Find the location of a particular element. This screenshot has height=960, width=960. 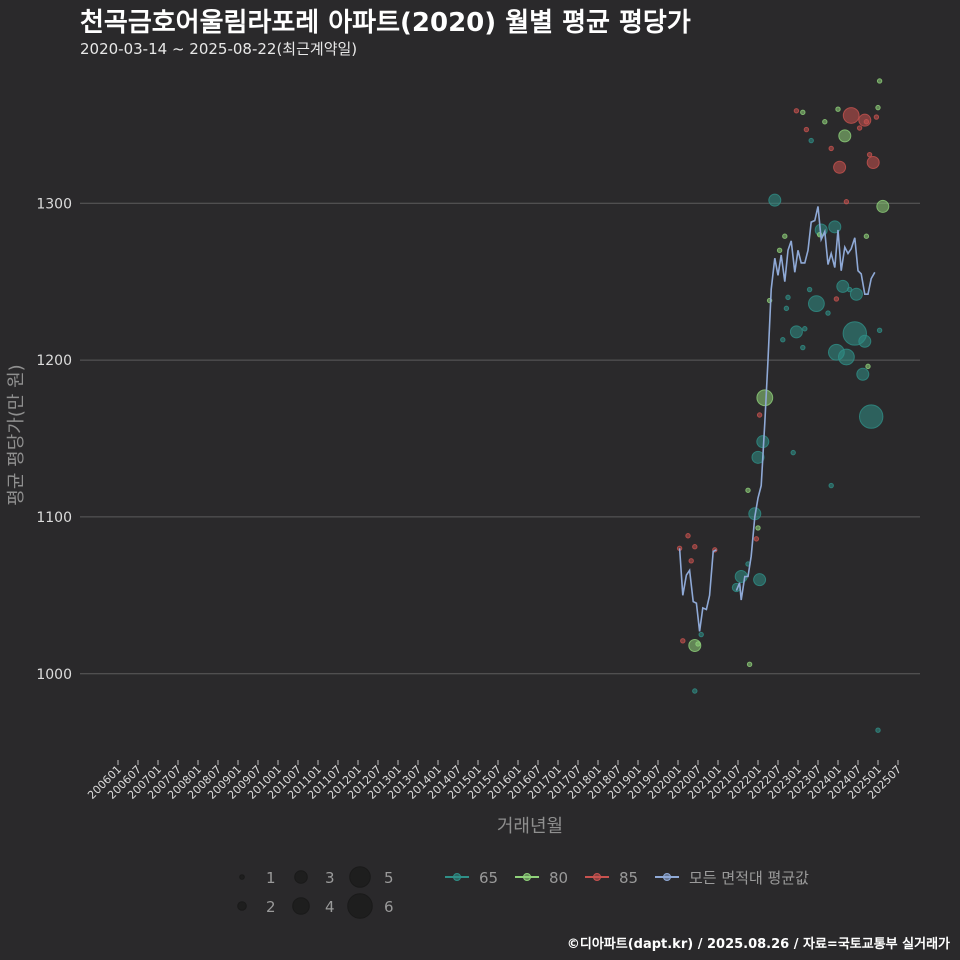

legend-size-label-4: 4 is located at coordinates (330, 907).